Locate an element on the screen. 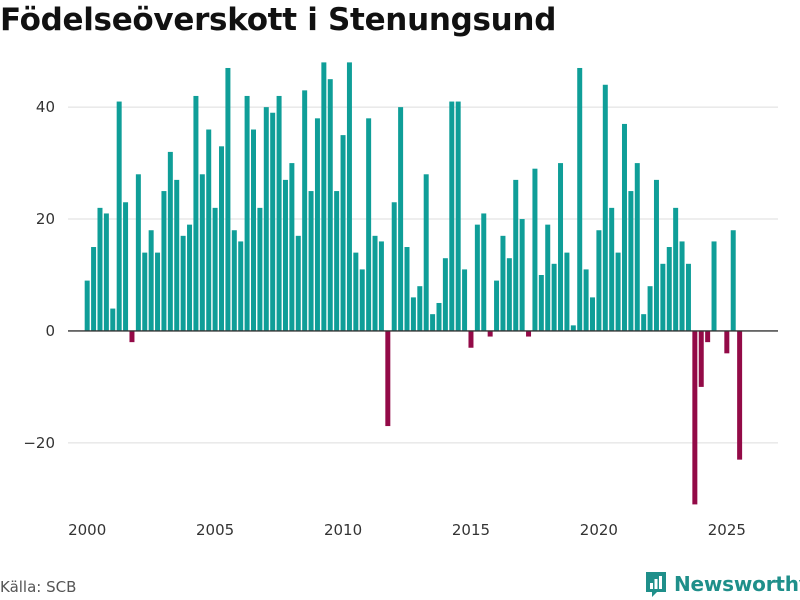 This screenshot has width=800, height=600. brand-logo: Newsworthy is located at coordinates (722, 584).